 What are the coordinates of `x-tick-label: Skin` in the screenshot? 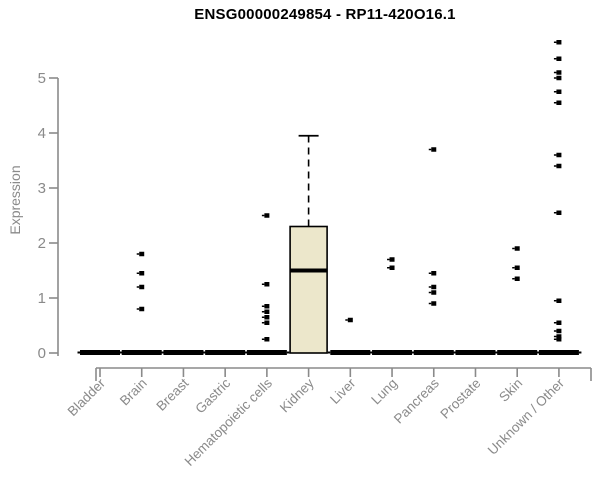 It's located at (510, 390).